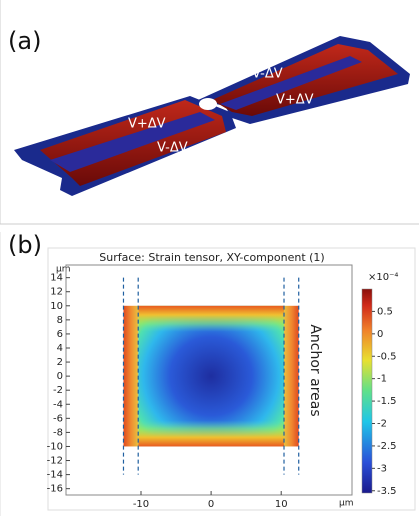  Describe the element at coordinates (208, 104) in the screenshot. I see `hole` at that location.